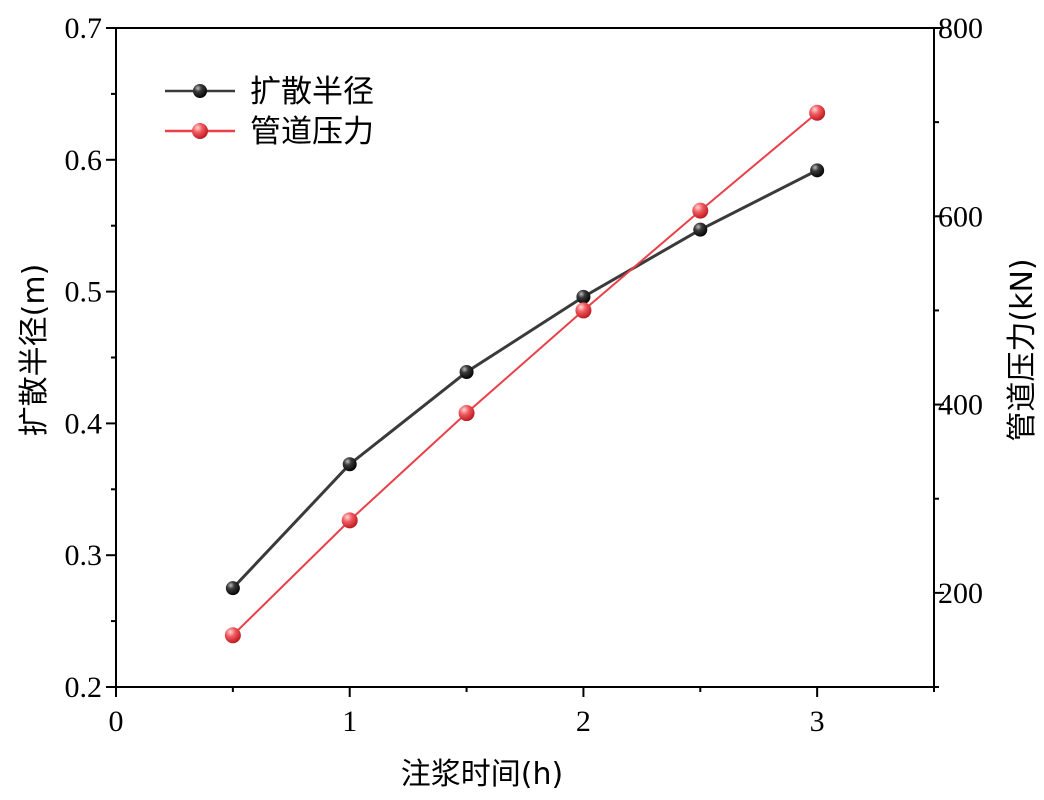 The height and width of the screenshot is (800, 1044). I want to click on legend-marker-radius, so click(200, 91).